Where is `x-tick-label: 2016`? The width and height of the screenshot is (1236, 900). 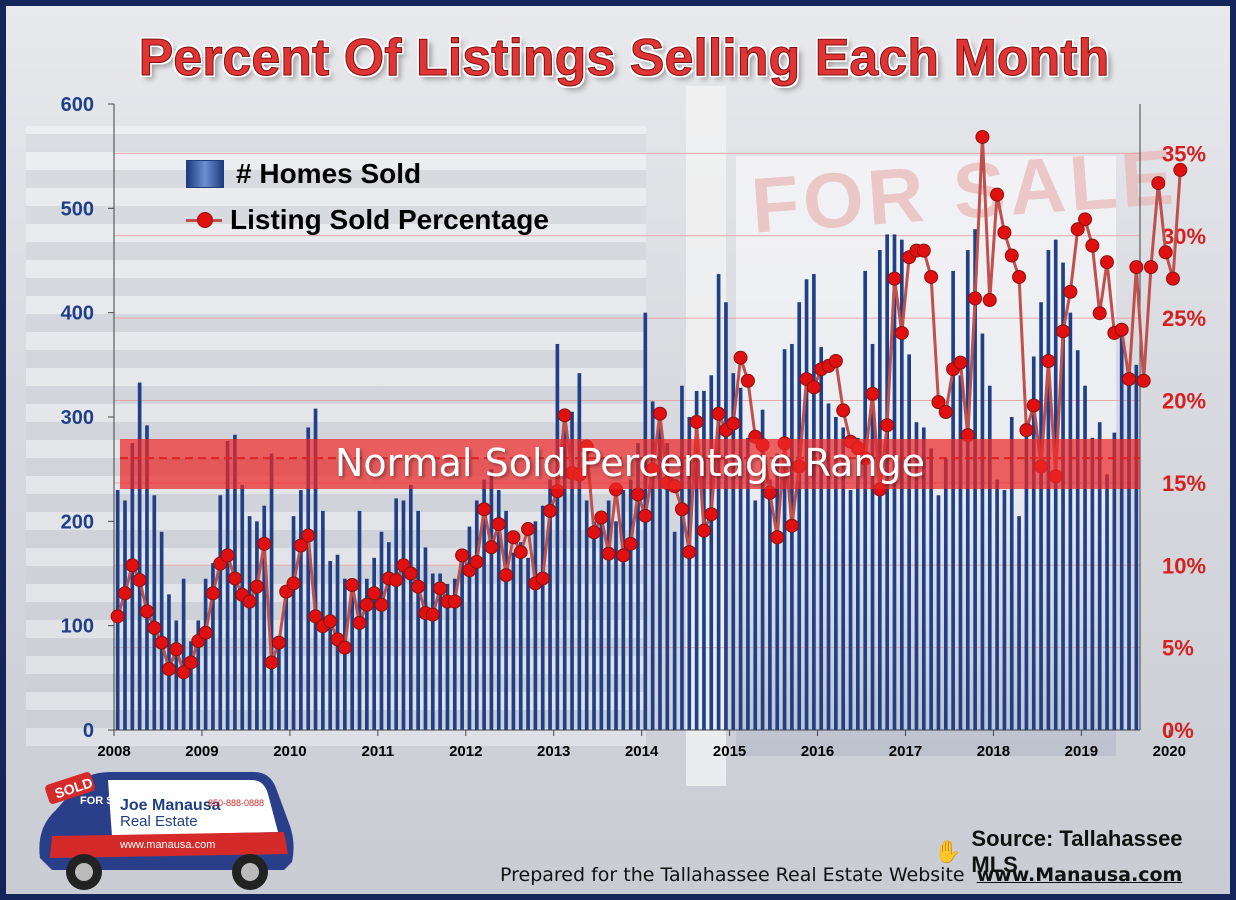
x-tick-label: 2016 is located at coordinates (817, 751).